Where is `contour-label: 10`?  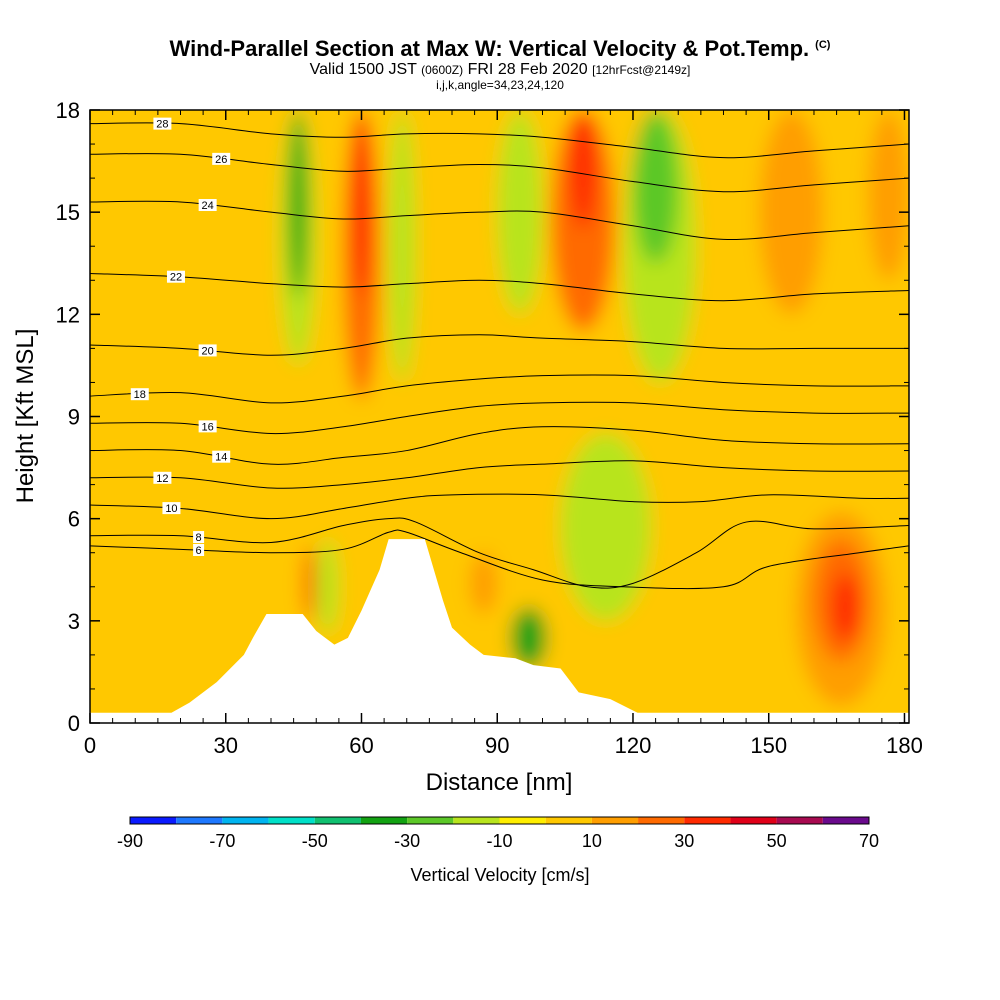 contour-label: 10 is located at coordinates (171, 509).